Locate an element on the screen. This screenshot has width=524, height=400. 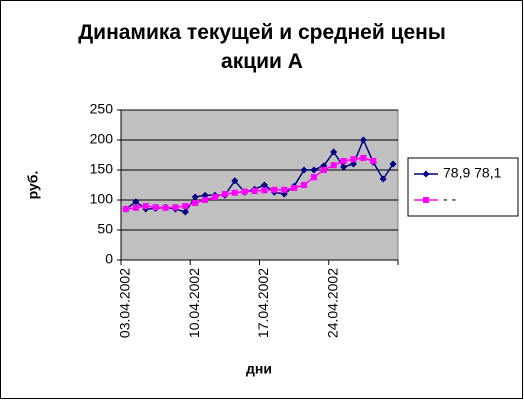
legend-box is located at coordinates (463, 187).